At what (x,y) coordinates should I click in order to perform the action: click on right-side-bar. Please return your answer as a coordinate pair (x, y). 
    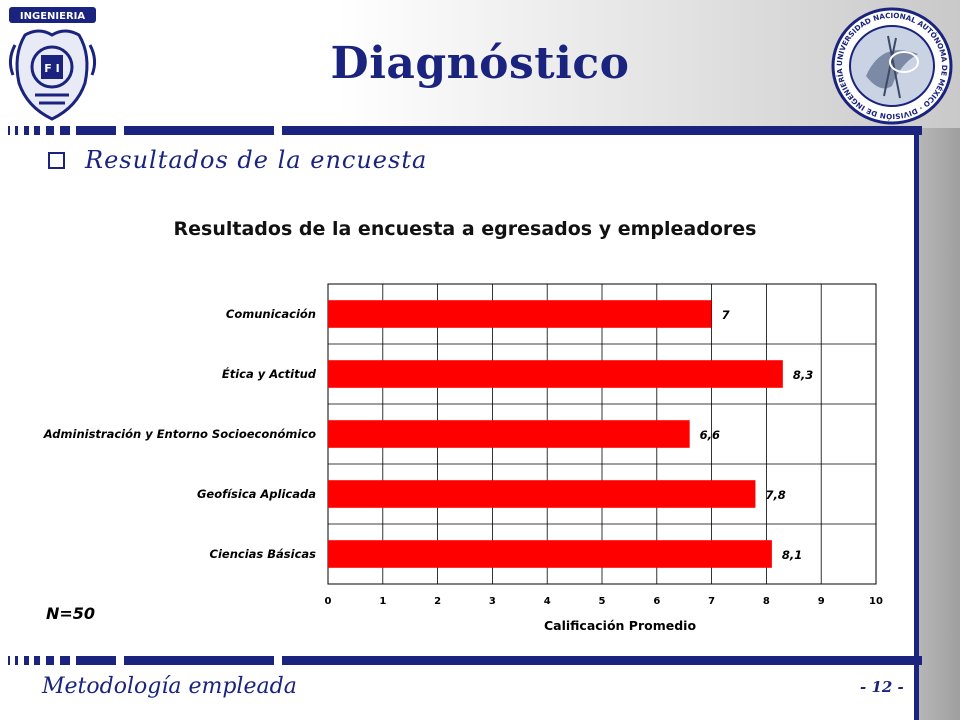
    Looking at the image, I should click on (938, 424).